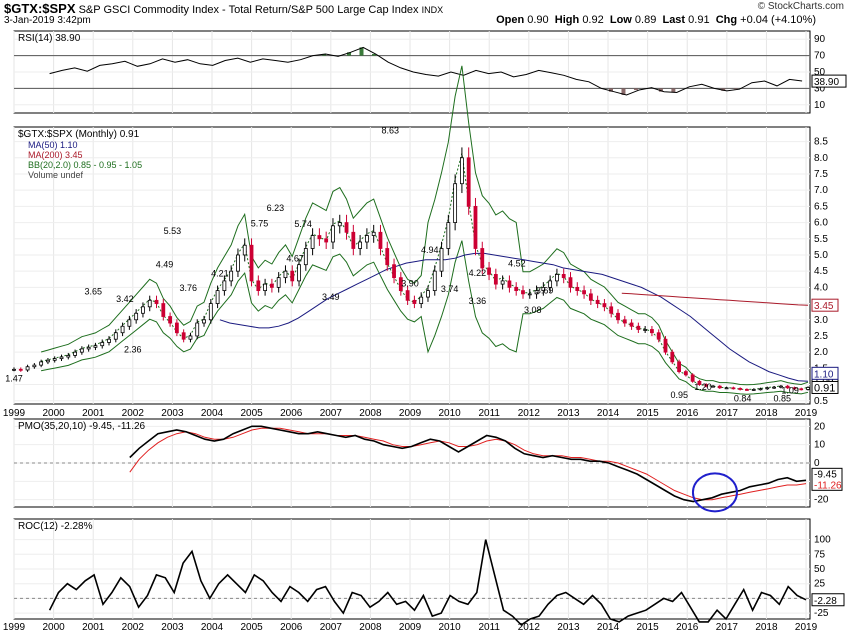 The height and width of the screenshot is (633, 850). What do you see at coordinates (820, 88) in the screenshot?
I see `y-tick-label: 30` at bounding box center [820, 88].